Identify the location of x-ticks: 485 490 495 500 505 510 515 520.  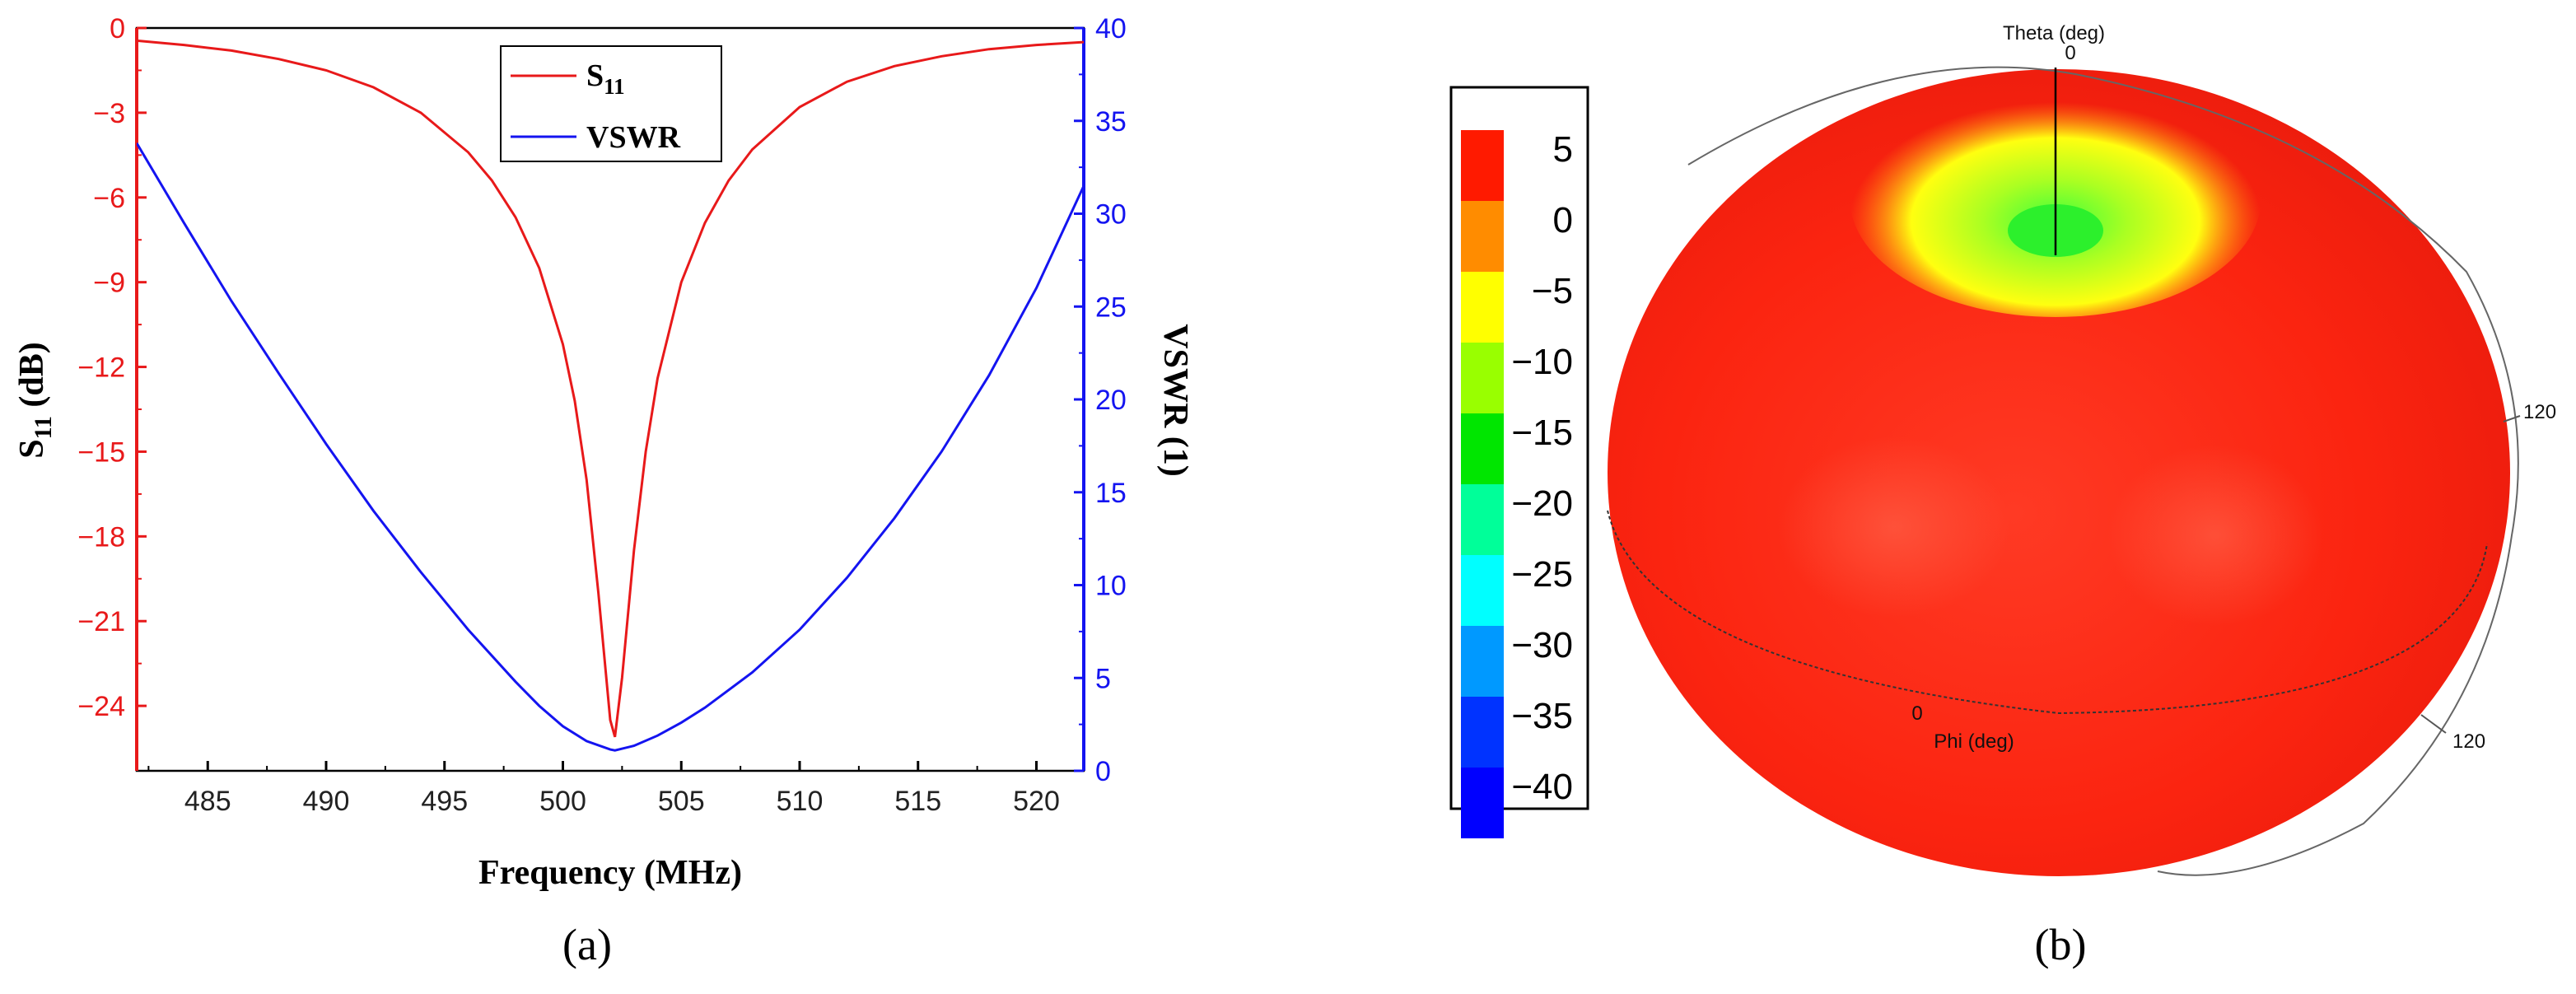
(603, 789).